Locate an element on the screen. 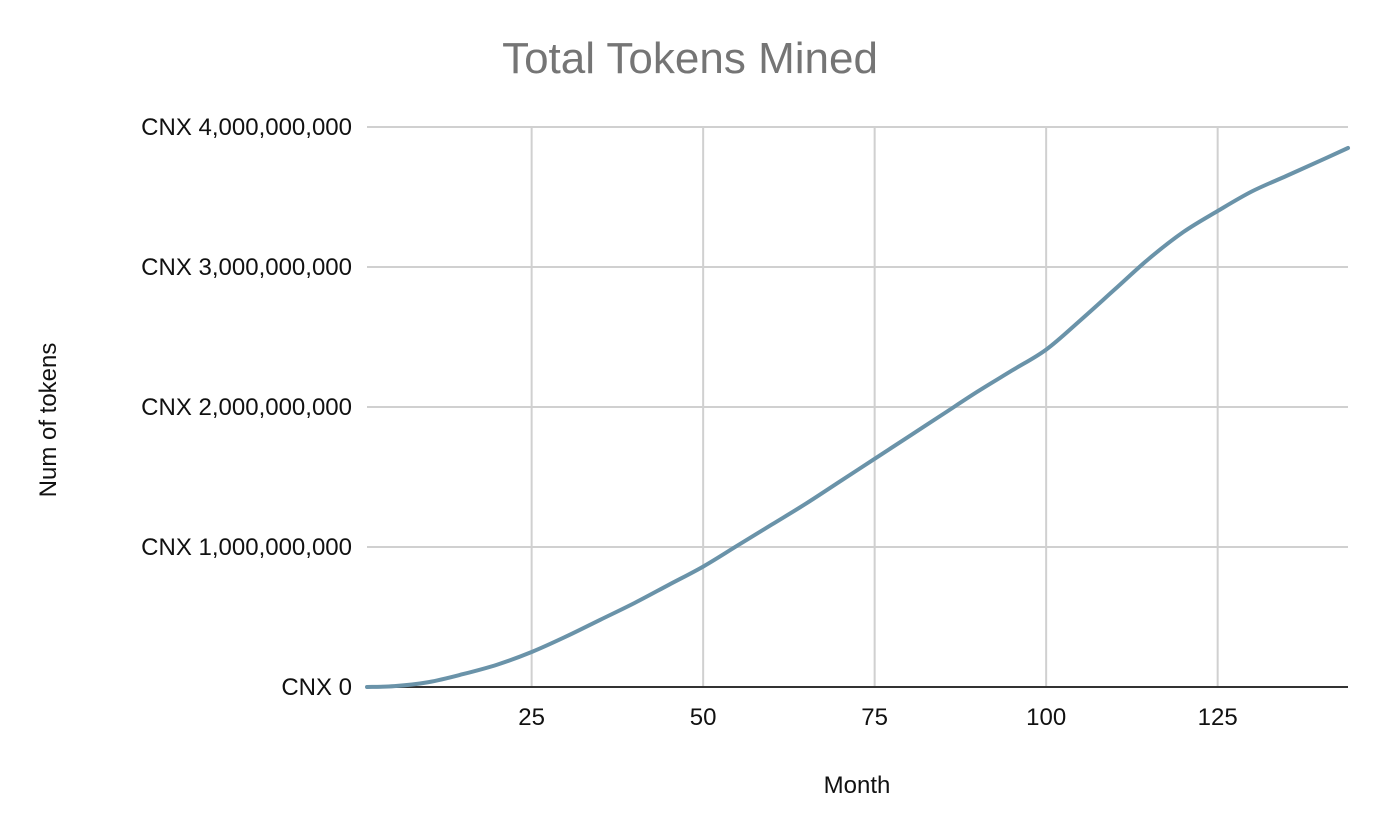 The width and height of the screenshot is (1386, 840). x-axis-label: Month is located at coordinates (857, 785).